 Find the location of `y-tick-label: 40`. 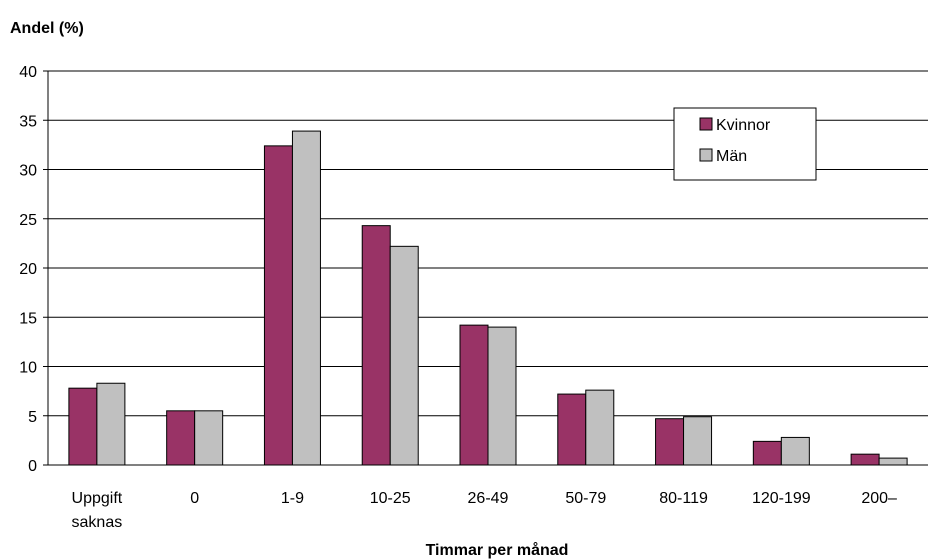

y-tick-label: 40 is located at coordinates (28, 72).